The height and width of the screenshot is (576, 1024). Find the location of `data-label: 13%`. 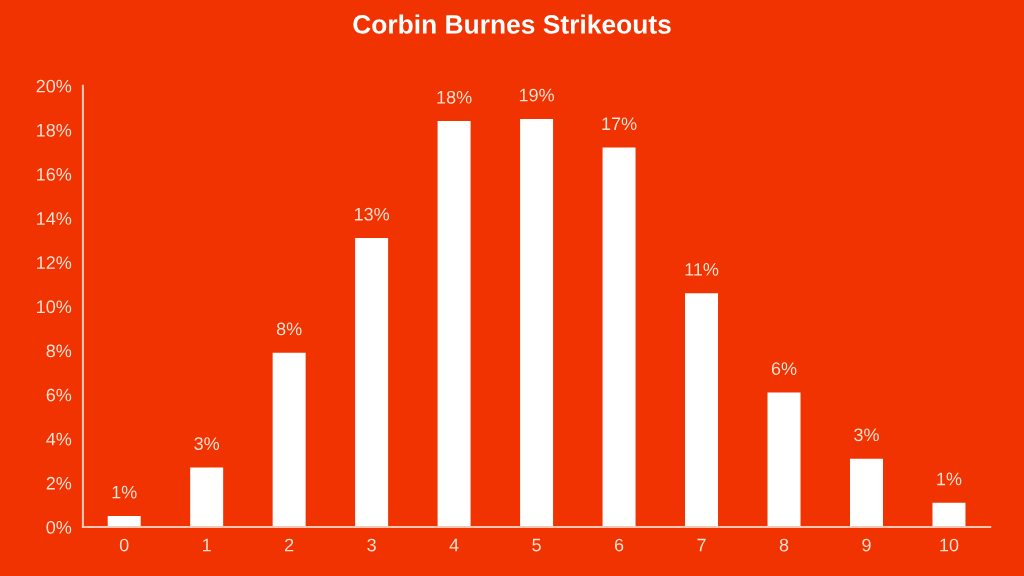

data-label: 13% is located at coordinates (372, 214).